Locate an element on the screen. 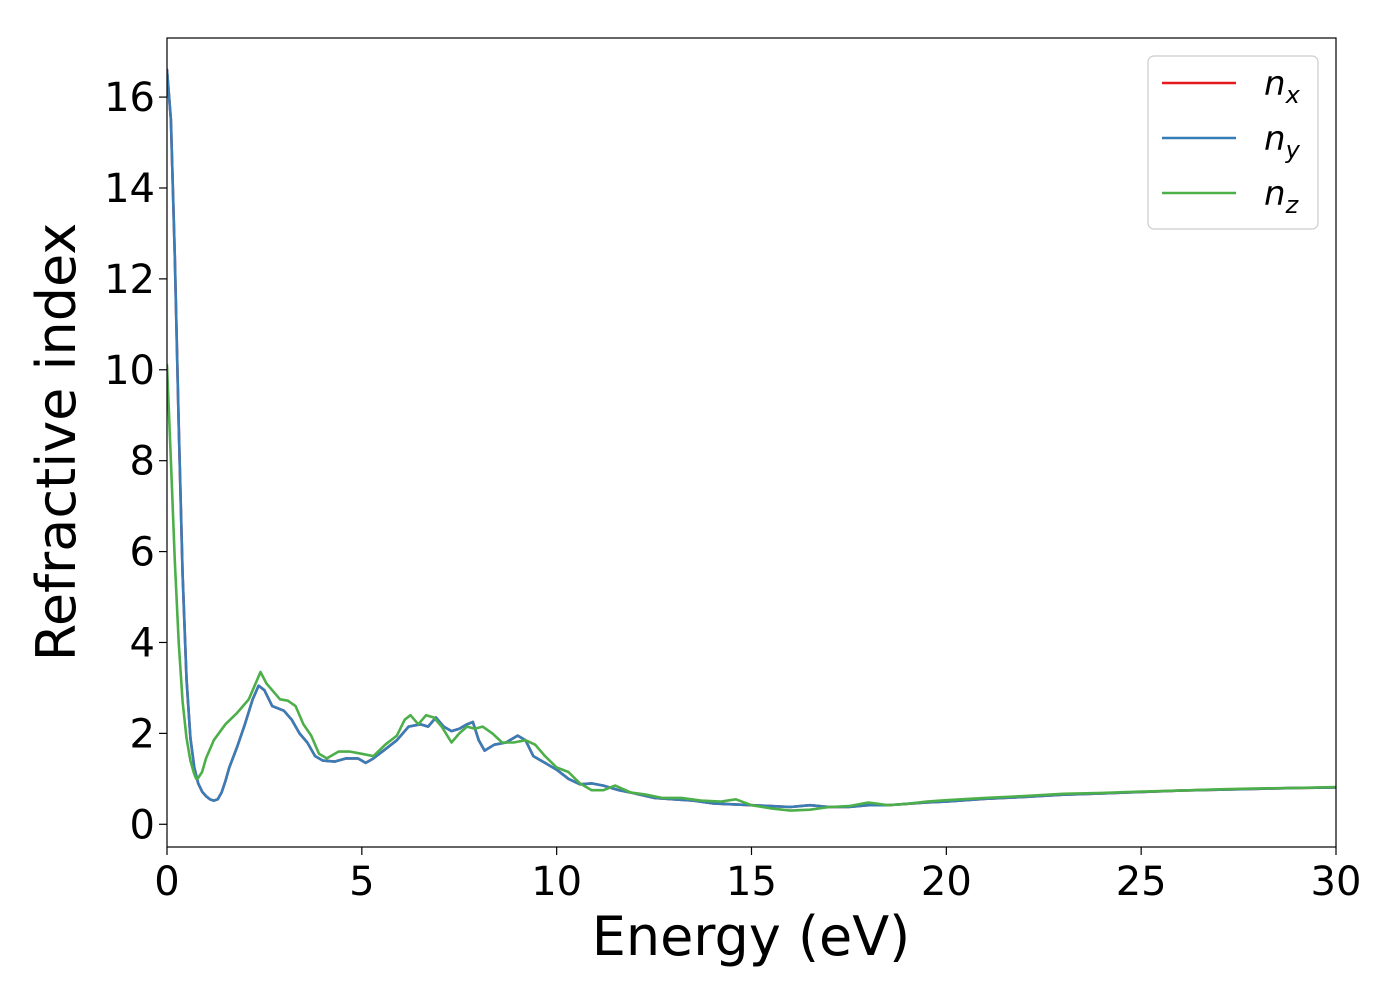 Image resolution: width=1400 pixels, height=1000 pixels. x-tick-label: 25 is located at coordinates (1141, 882).